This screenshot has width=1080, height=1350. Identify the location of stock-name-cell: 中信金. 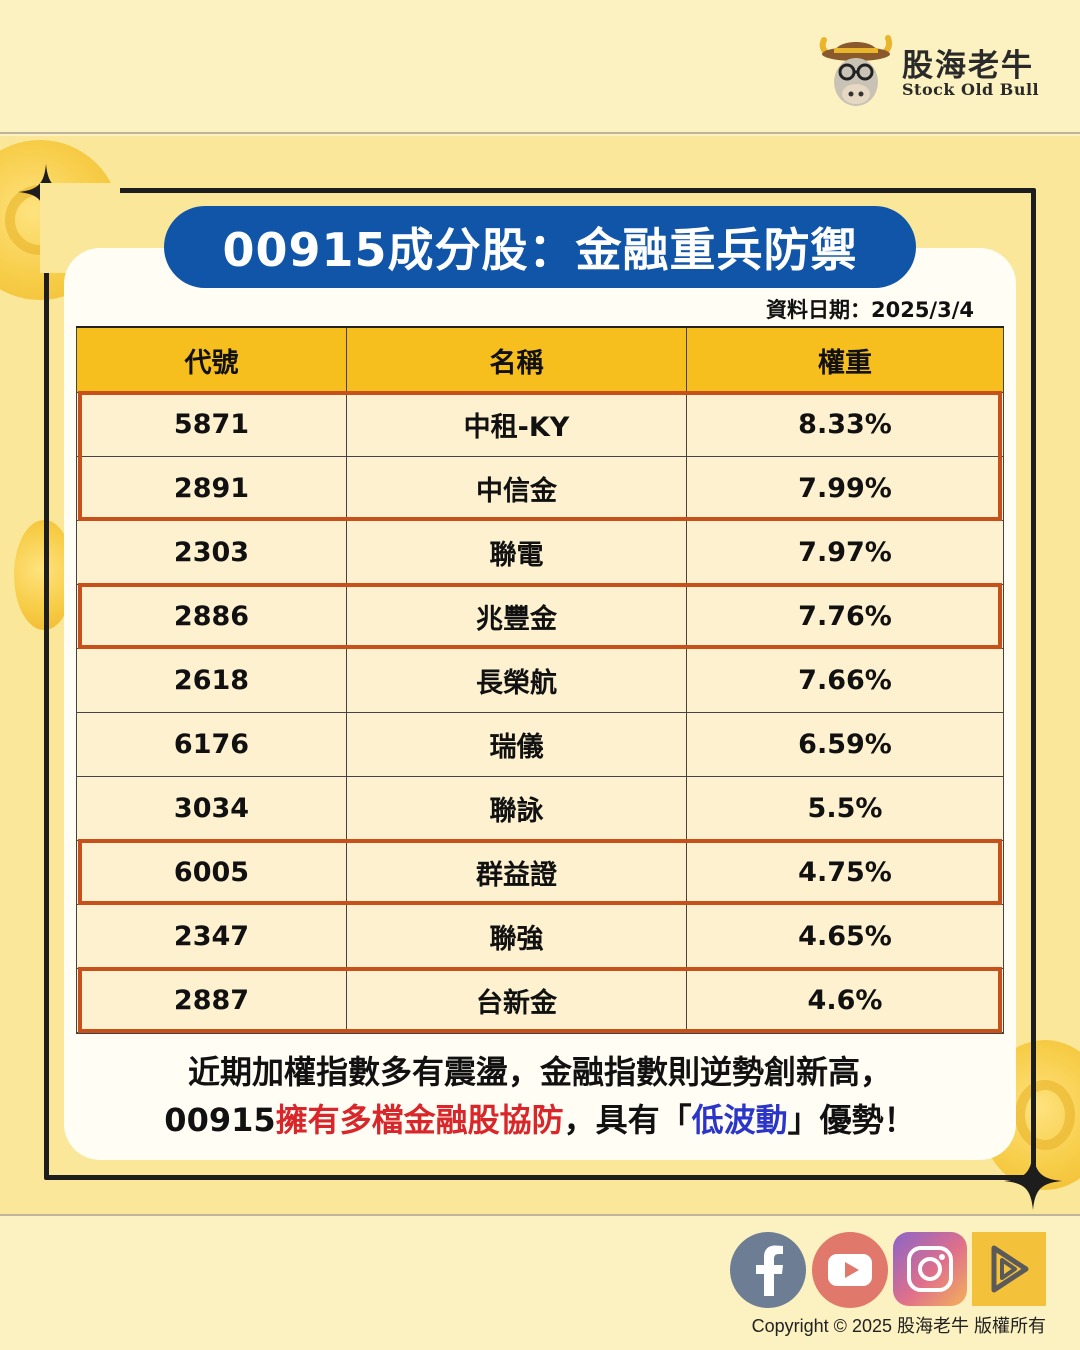
(516, 488).